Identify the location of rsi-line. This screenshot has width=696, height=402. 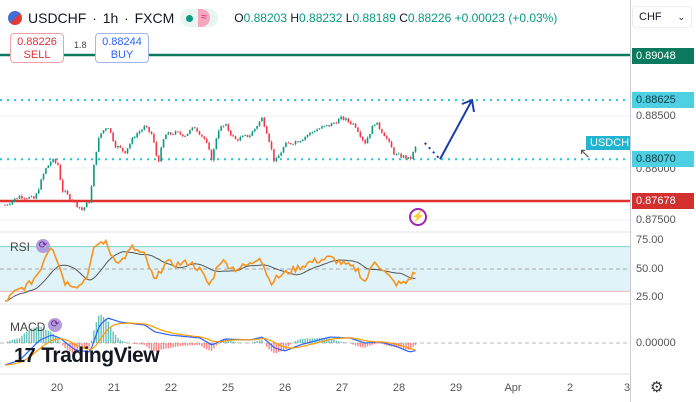
(210, 270).